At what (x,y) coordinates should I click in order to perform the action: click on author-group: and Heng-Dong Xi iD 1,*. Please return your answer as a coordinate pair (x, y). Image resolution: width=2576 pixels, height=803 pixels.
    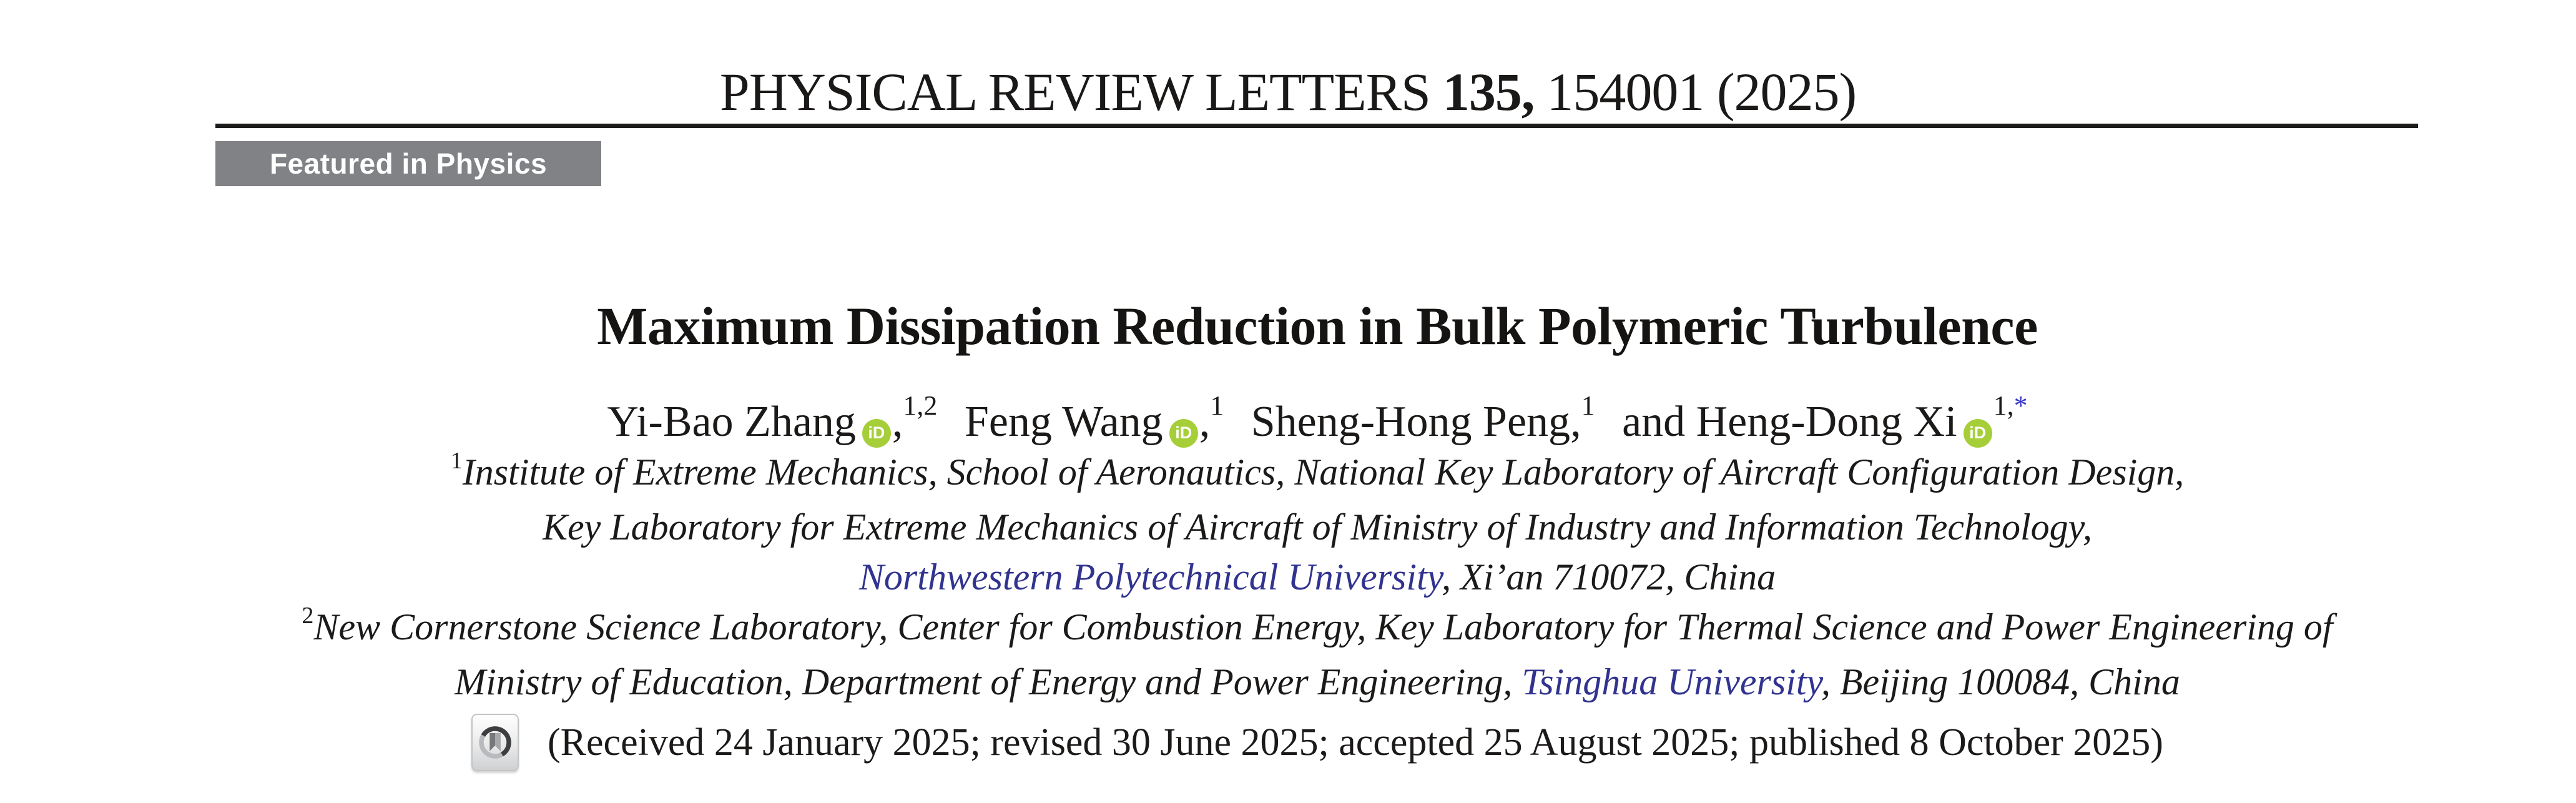
    Looking at the image, I should click on (1825, 419).